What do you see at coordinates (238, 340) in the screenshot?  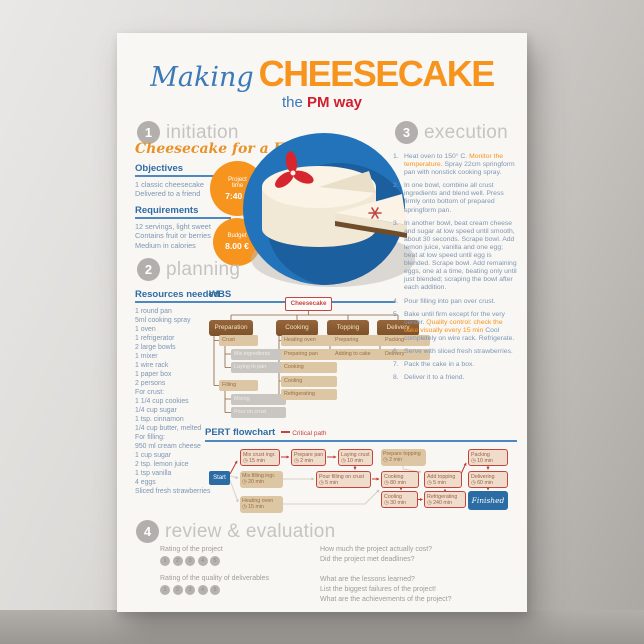 I see `wbs-node-crust: Crust` at bounding box center [238, 340].